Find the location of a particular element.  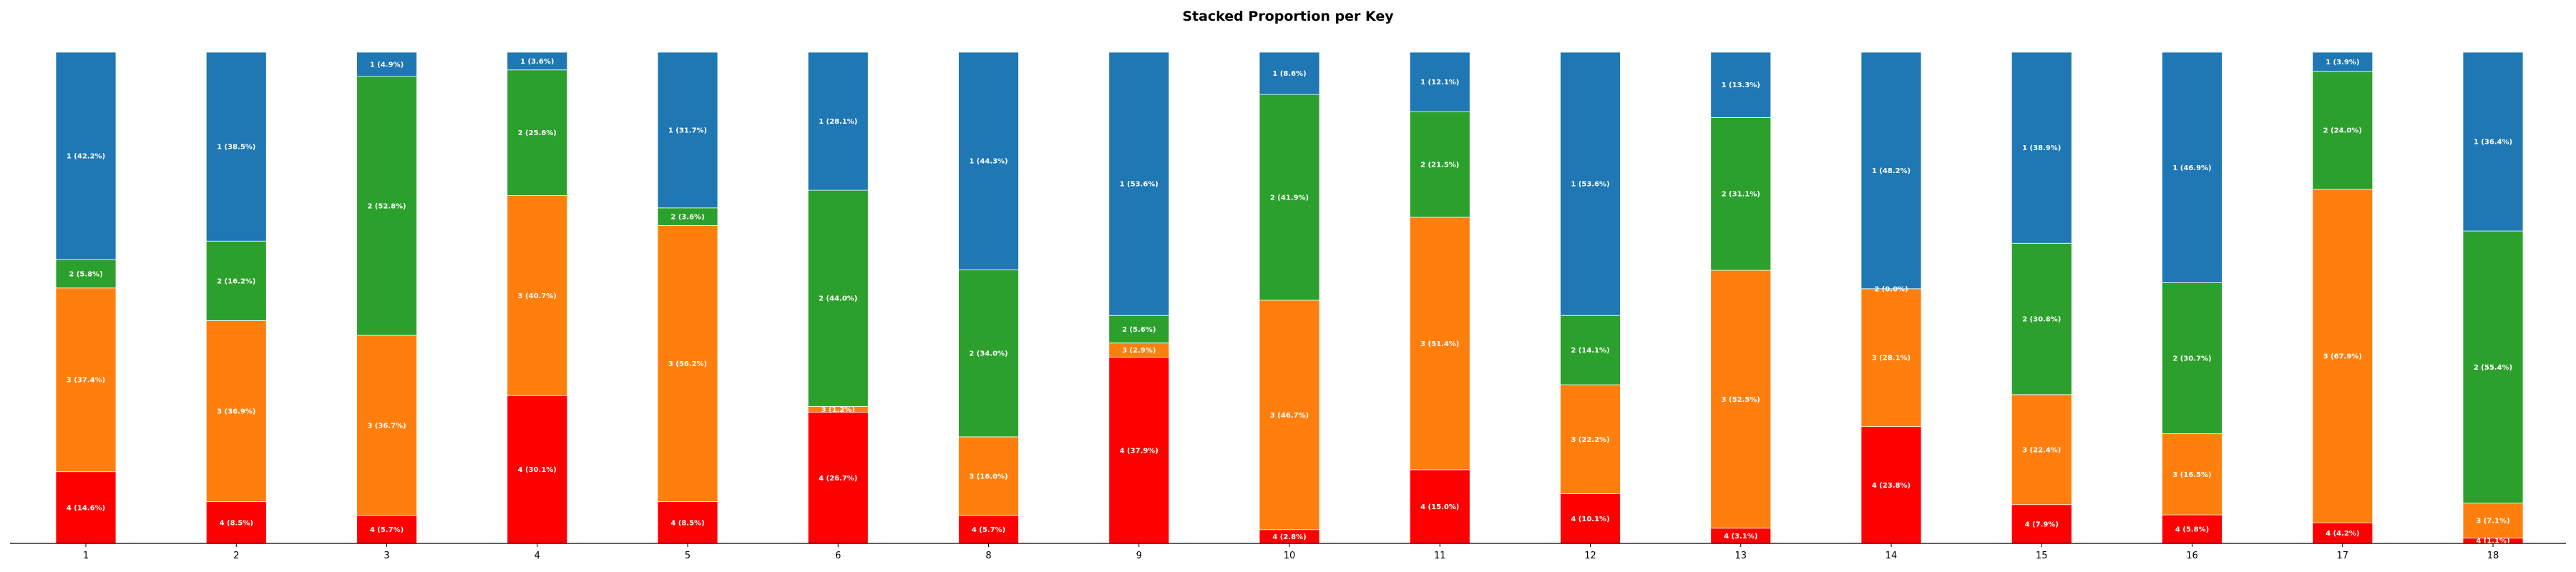

x-tick-label-1: 1 is located at coordinates (86, 556).